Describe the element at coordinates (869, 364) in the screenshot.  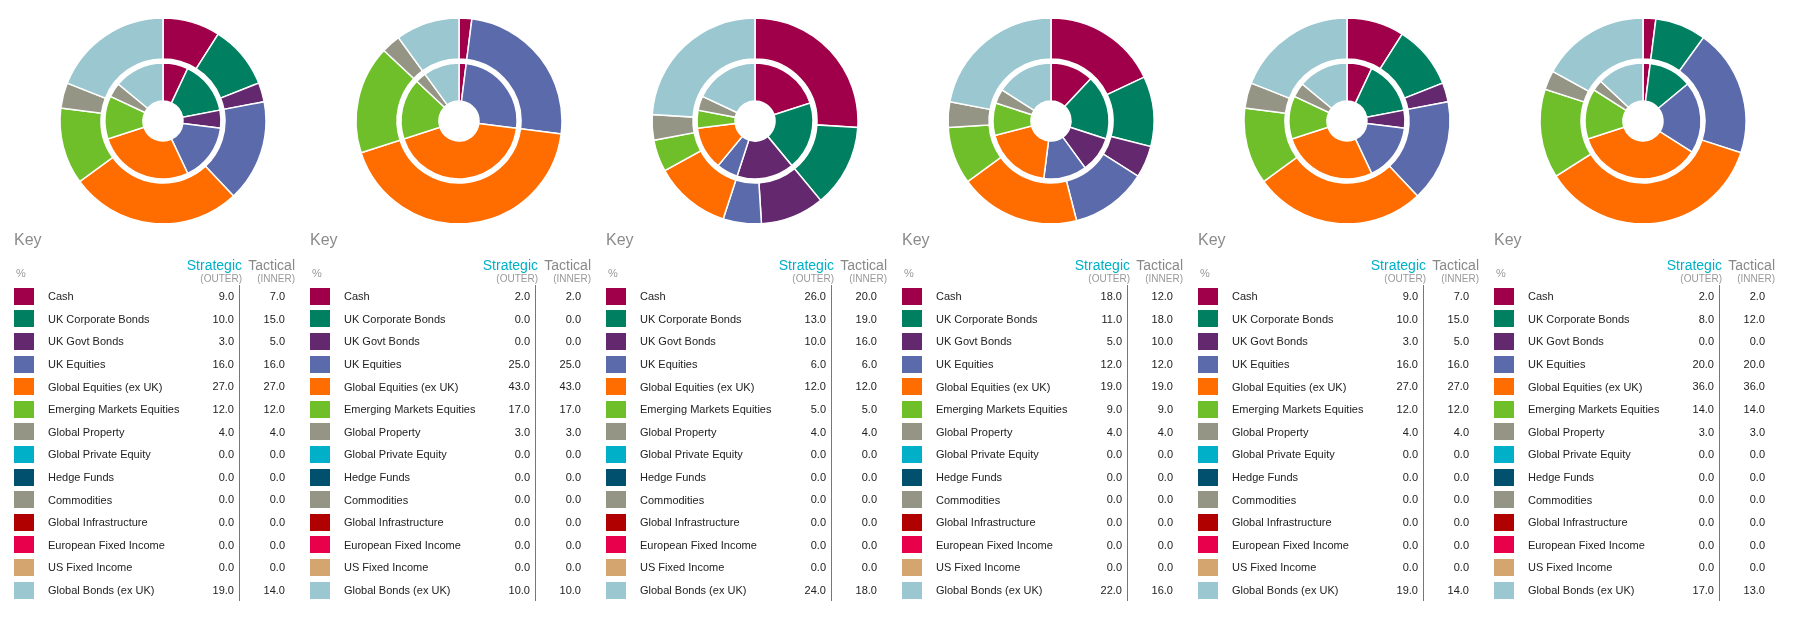
I see `data-label: 6.0` at that location.